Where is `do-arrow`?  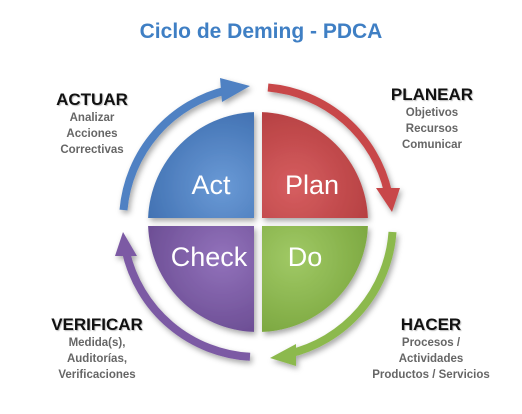 do-arrow is located at coordinates (342, 294).